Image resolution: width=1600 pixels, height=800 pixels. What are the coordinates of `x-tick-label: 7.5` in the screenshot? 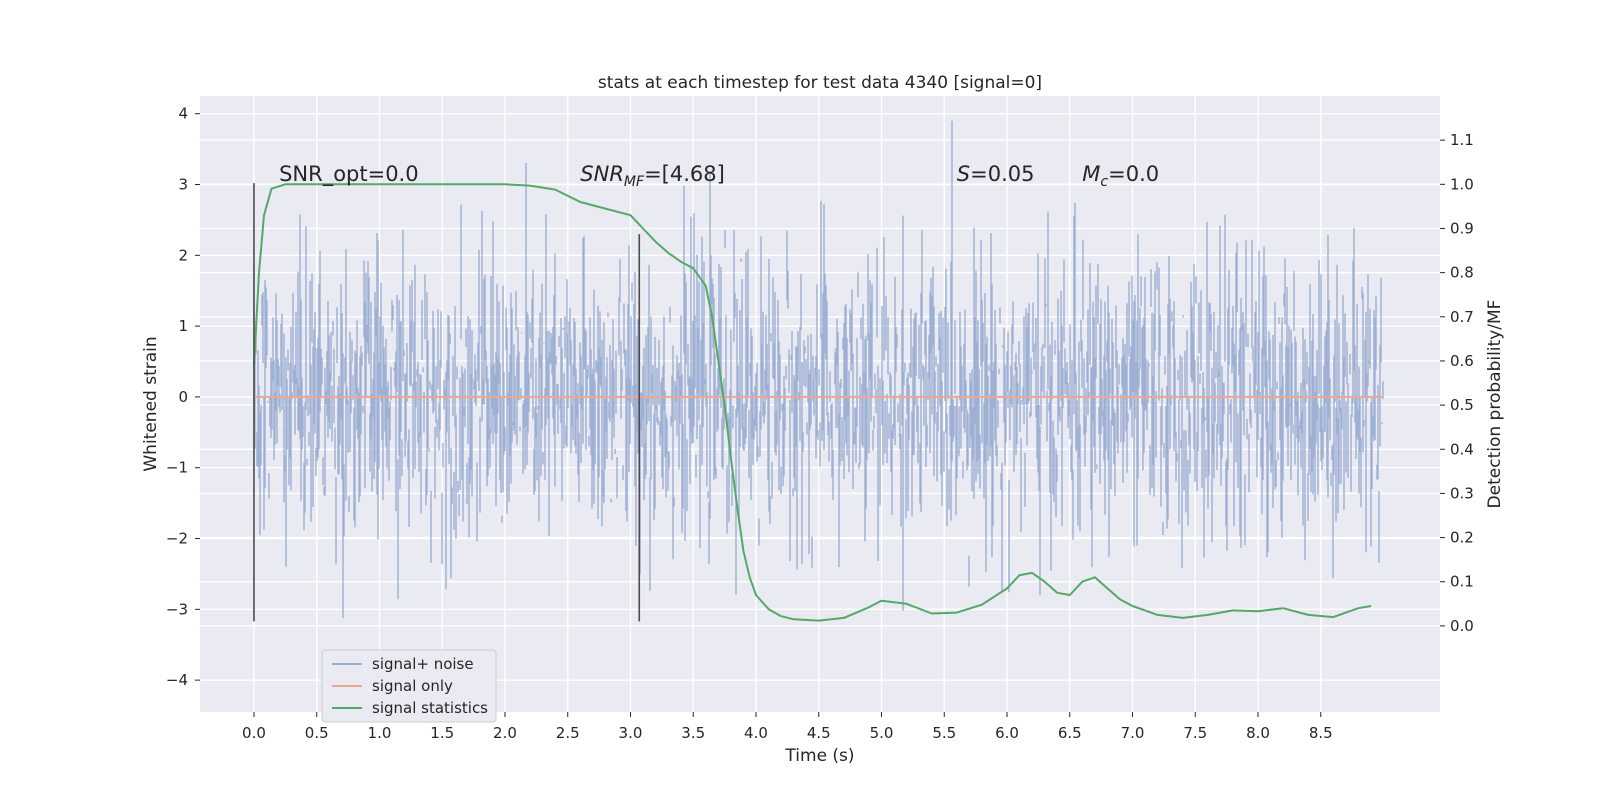 It's located at (1195, 733).